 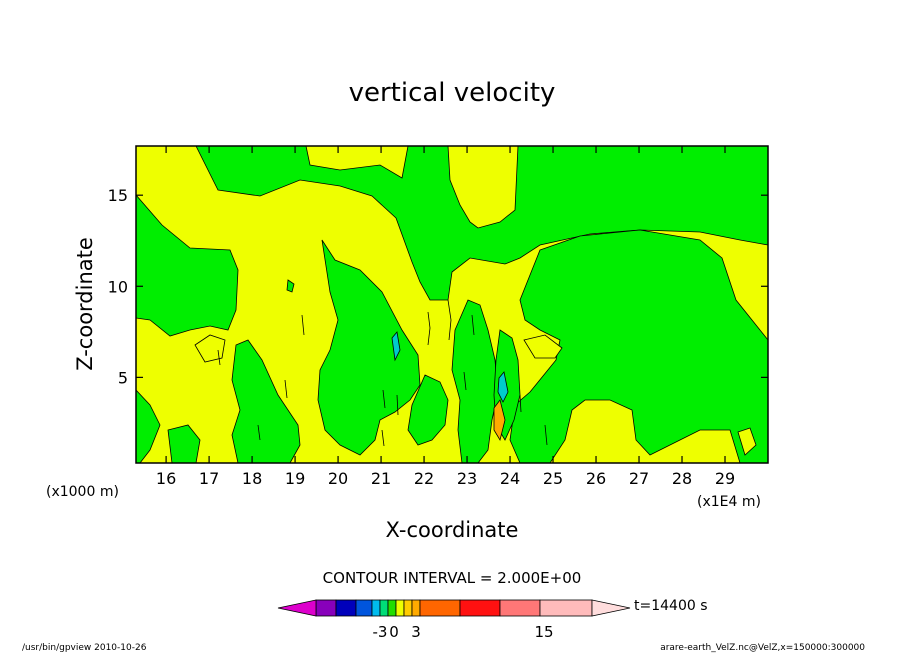 What do you see at coordinates (381, 478) in the screenshot?
I see `x-tick-label: 21` at bounding box center [381, 478].